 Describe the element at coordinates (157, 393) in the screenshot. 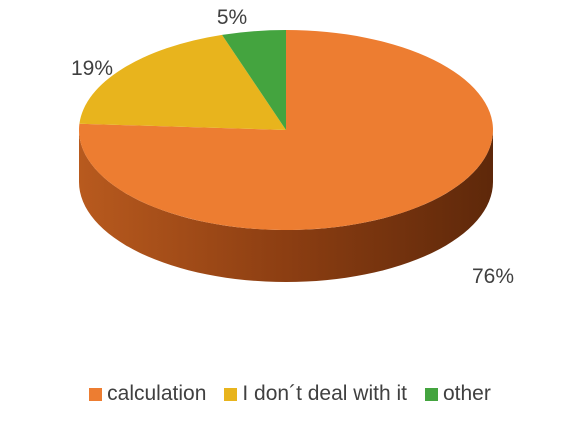

I see `legend-label-calculation: calculation` at that location.